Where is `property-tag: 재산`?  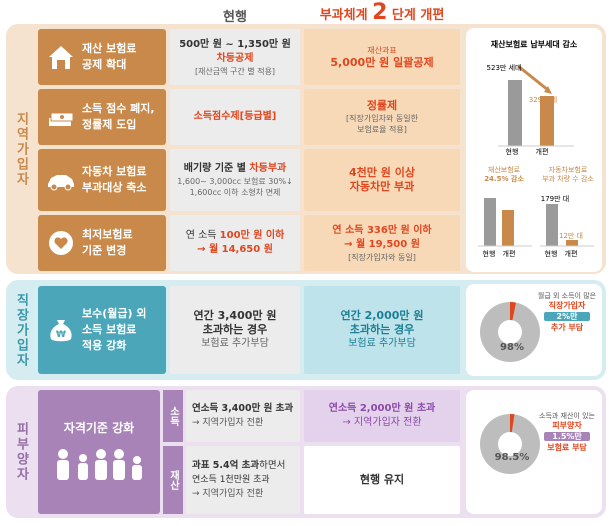 property-tag: 재산 is located at coordinates (173, 480).